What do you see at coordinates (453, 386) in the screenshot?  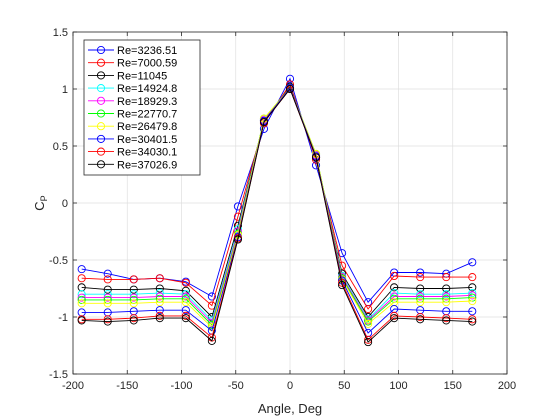 I see `x-tick-label: 150` at bounding box center [453, 386].